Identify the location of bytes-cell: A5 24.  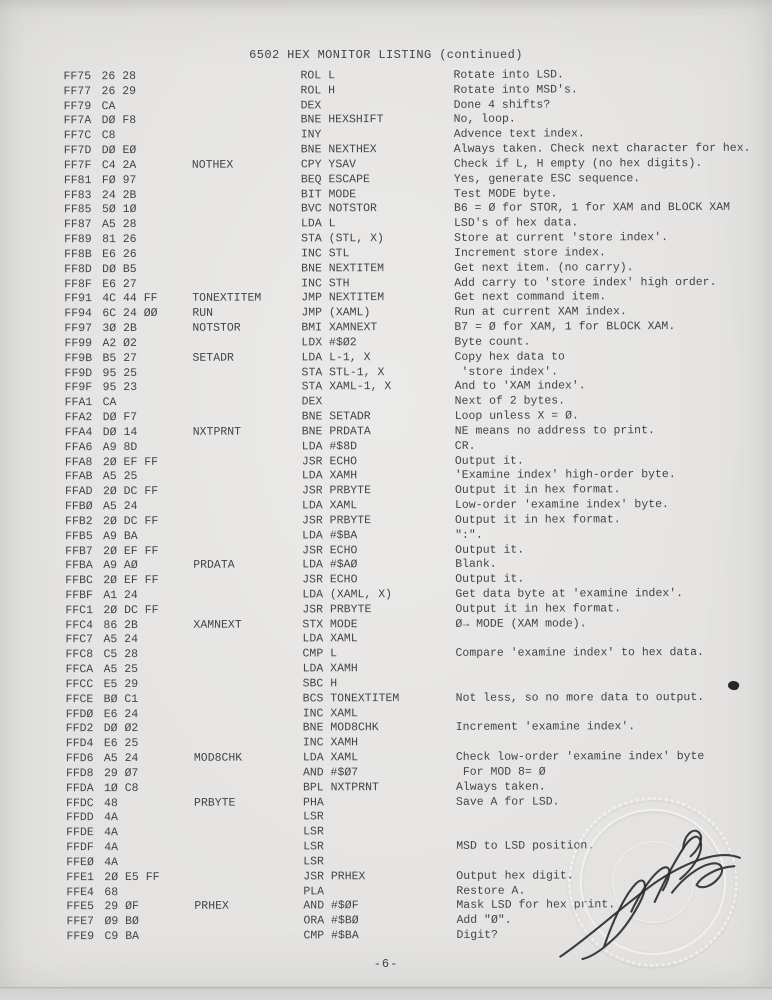
(121, 759).